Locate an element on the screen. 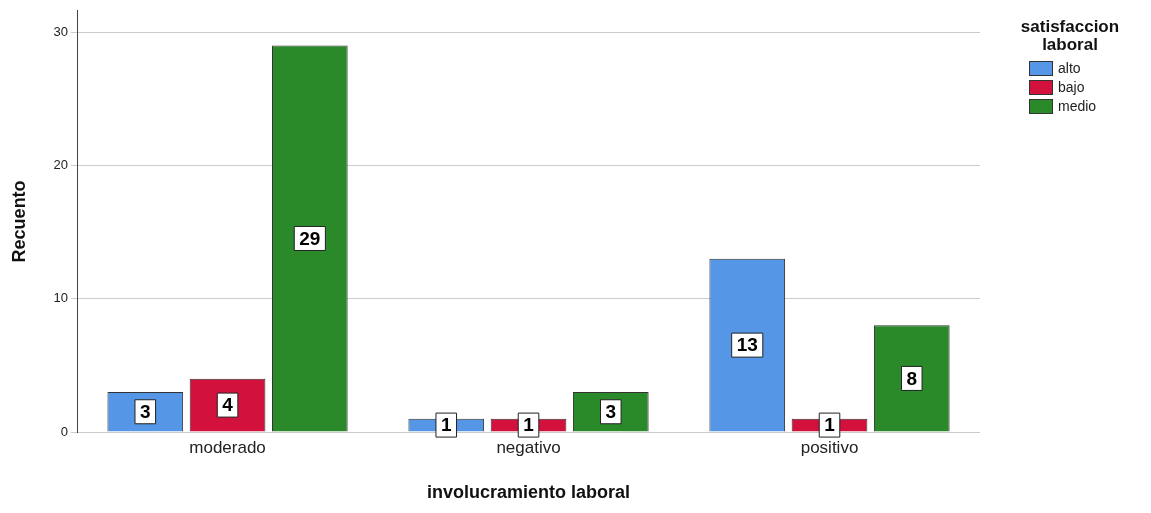 This screenshot has height=513, width=1151. x-tick-label: positivo is located at coordinates (829, 447).